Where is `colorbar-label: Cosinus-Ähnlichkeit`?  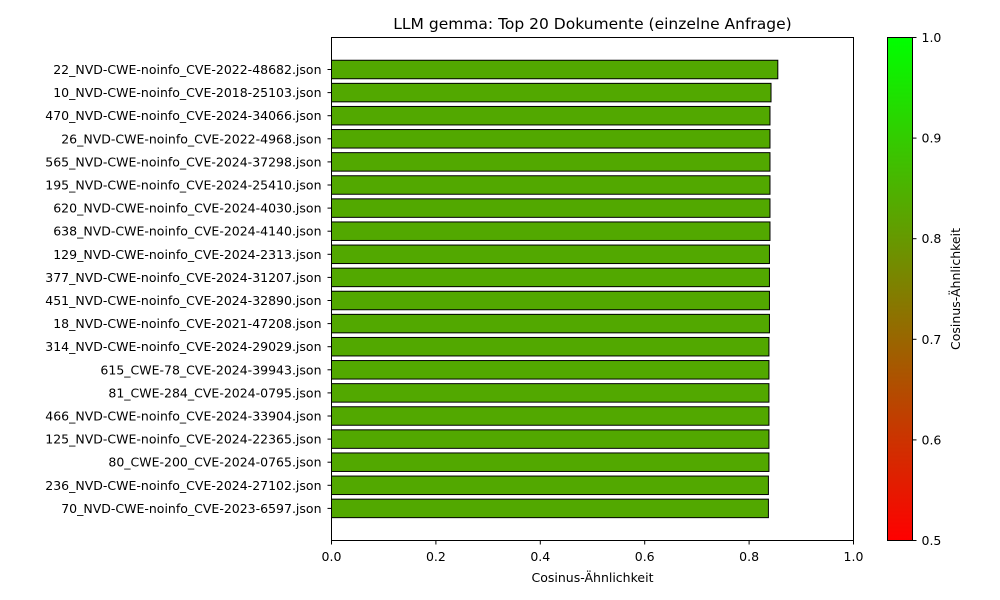 colorbar-label: Cosinus-Ähnlichkeit is located at coordinates (955, 289).